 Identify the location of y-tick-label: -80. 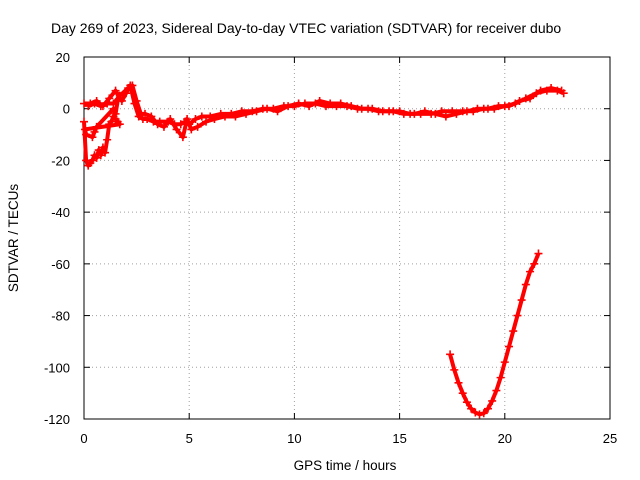
(60, 316).